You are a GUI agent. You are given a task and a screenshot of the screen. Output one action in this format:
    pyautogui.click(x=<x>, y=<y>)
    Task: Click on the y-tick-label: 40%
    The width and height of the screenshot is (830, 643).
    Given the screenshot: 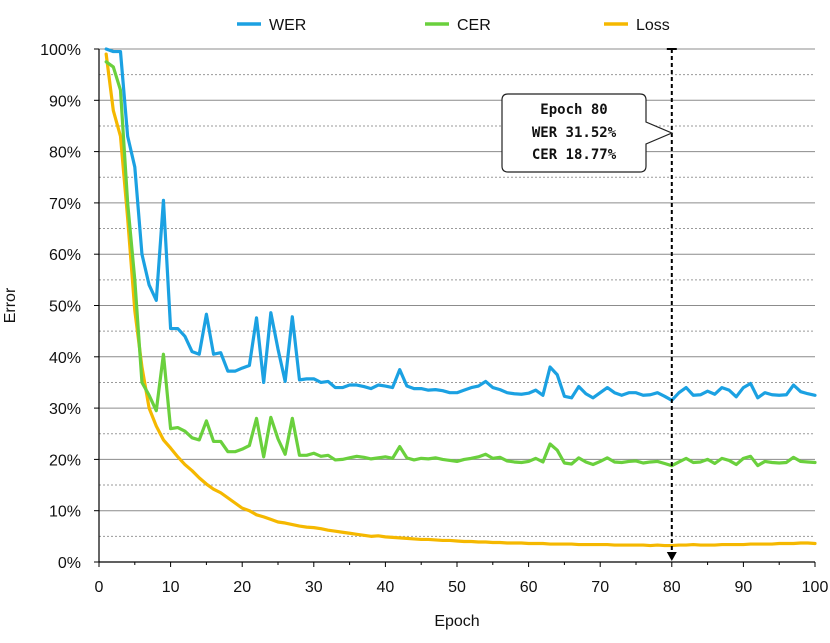 What is the action you would take?
    pyautogui.click(x=65, y=358)
    